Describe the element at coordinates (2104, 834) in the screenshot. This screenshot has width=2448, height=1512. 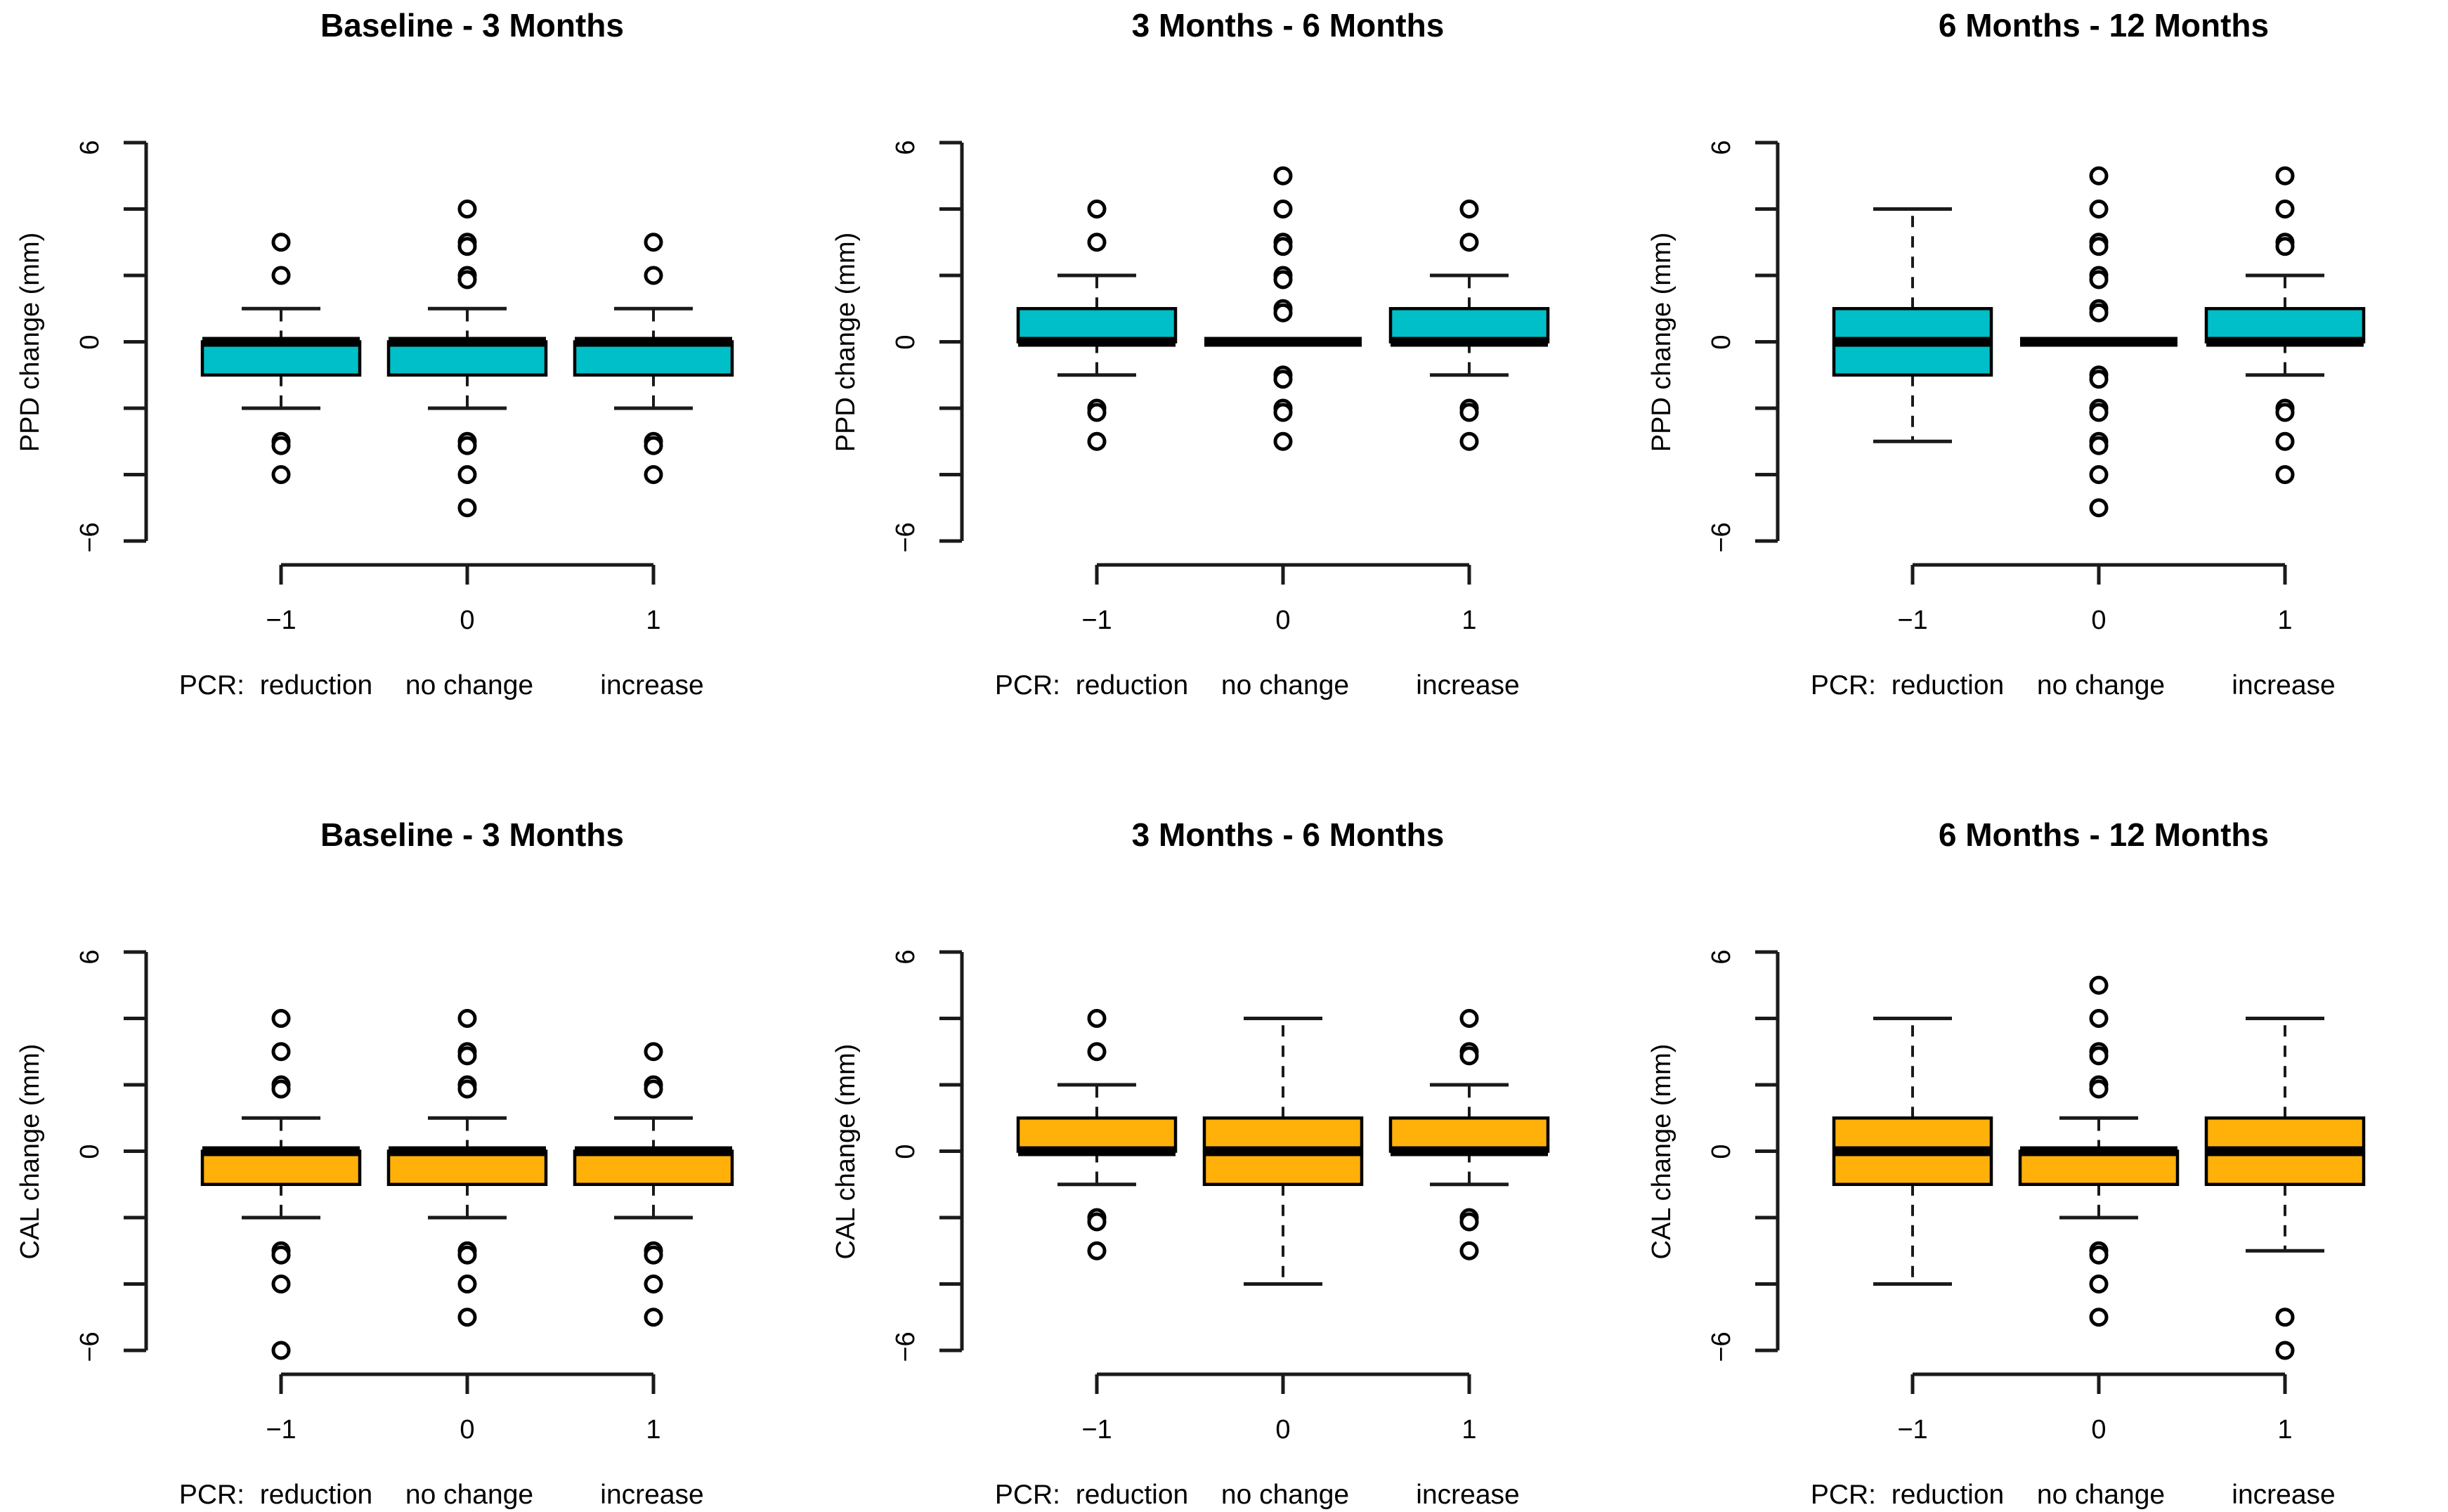
I see `panel-title: 6 Months - 12 Months` at that location.